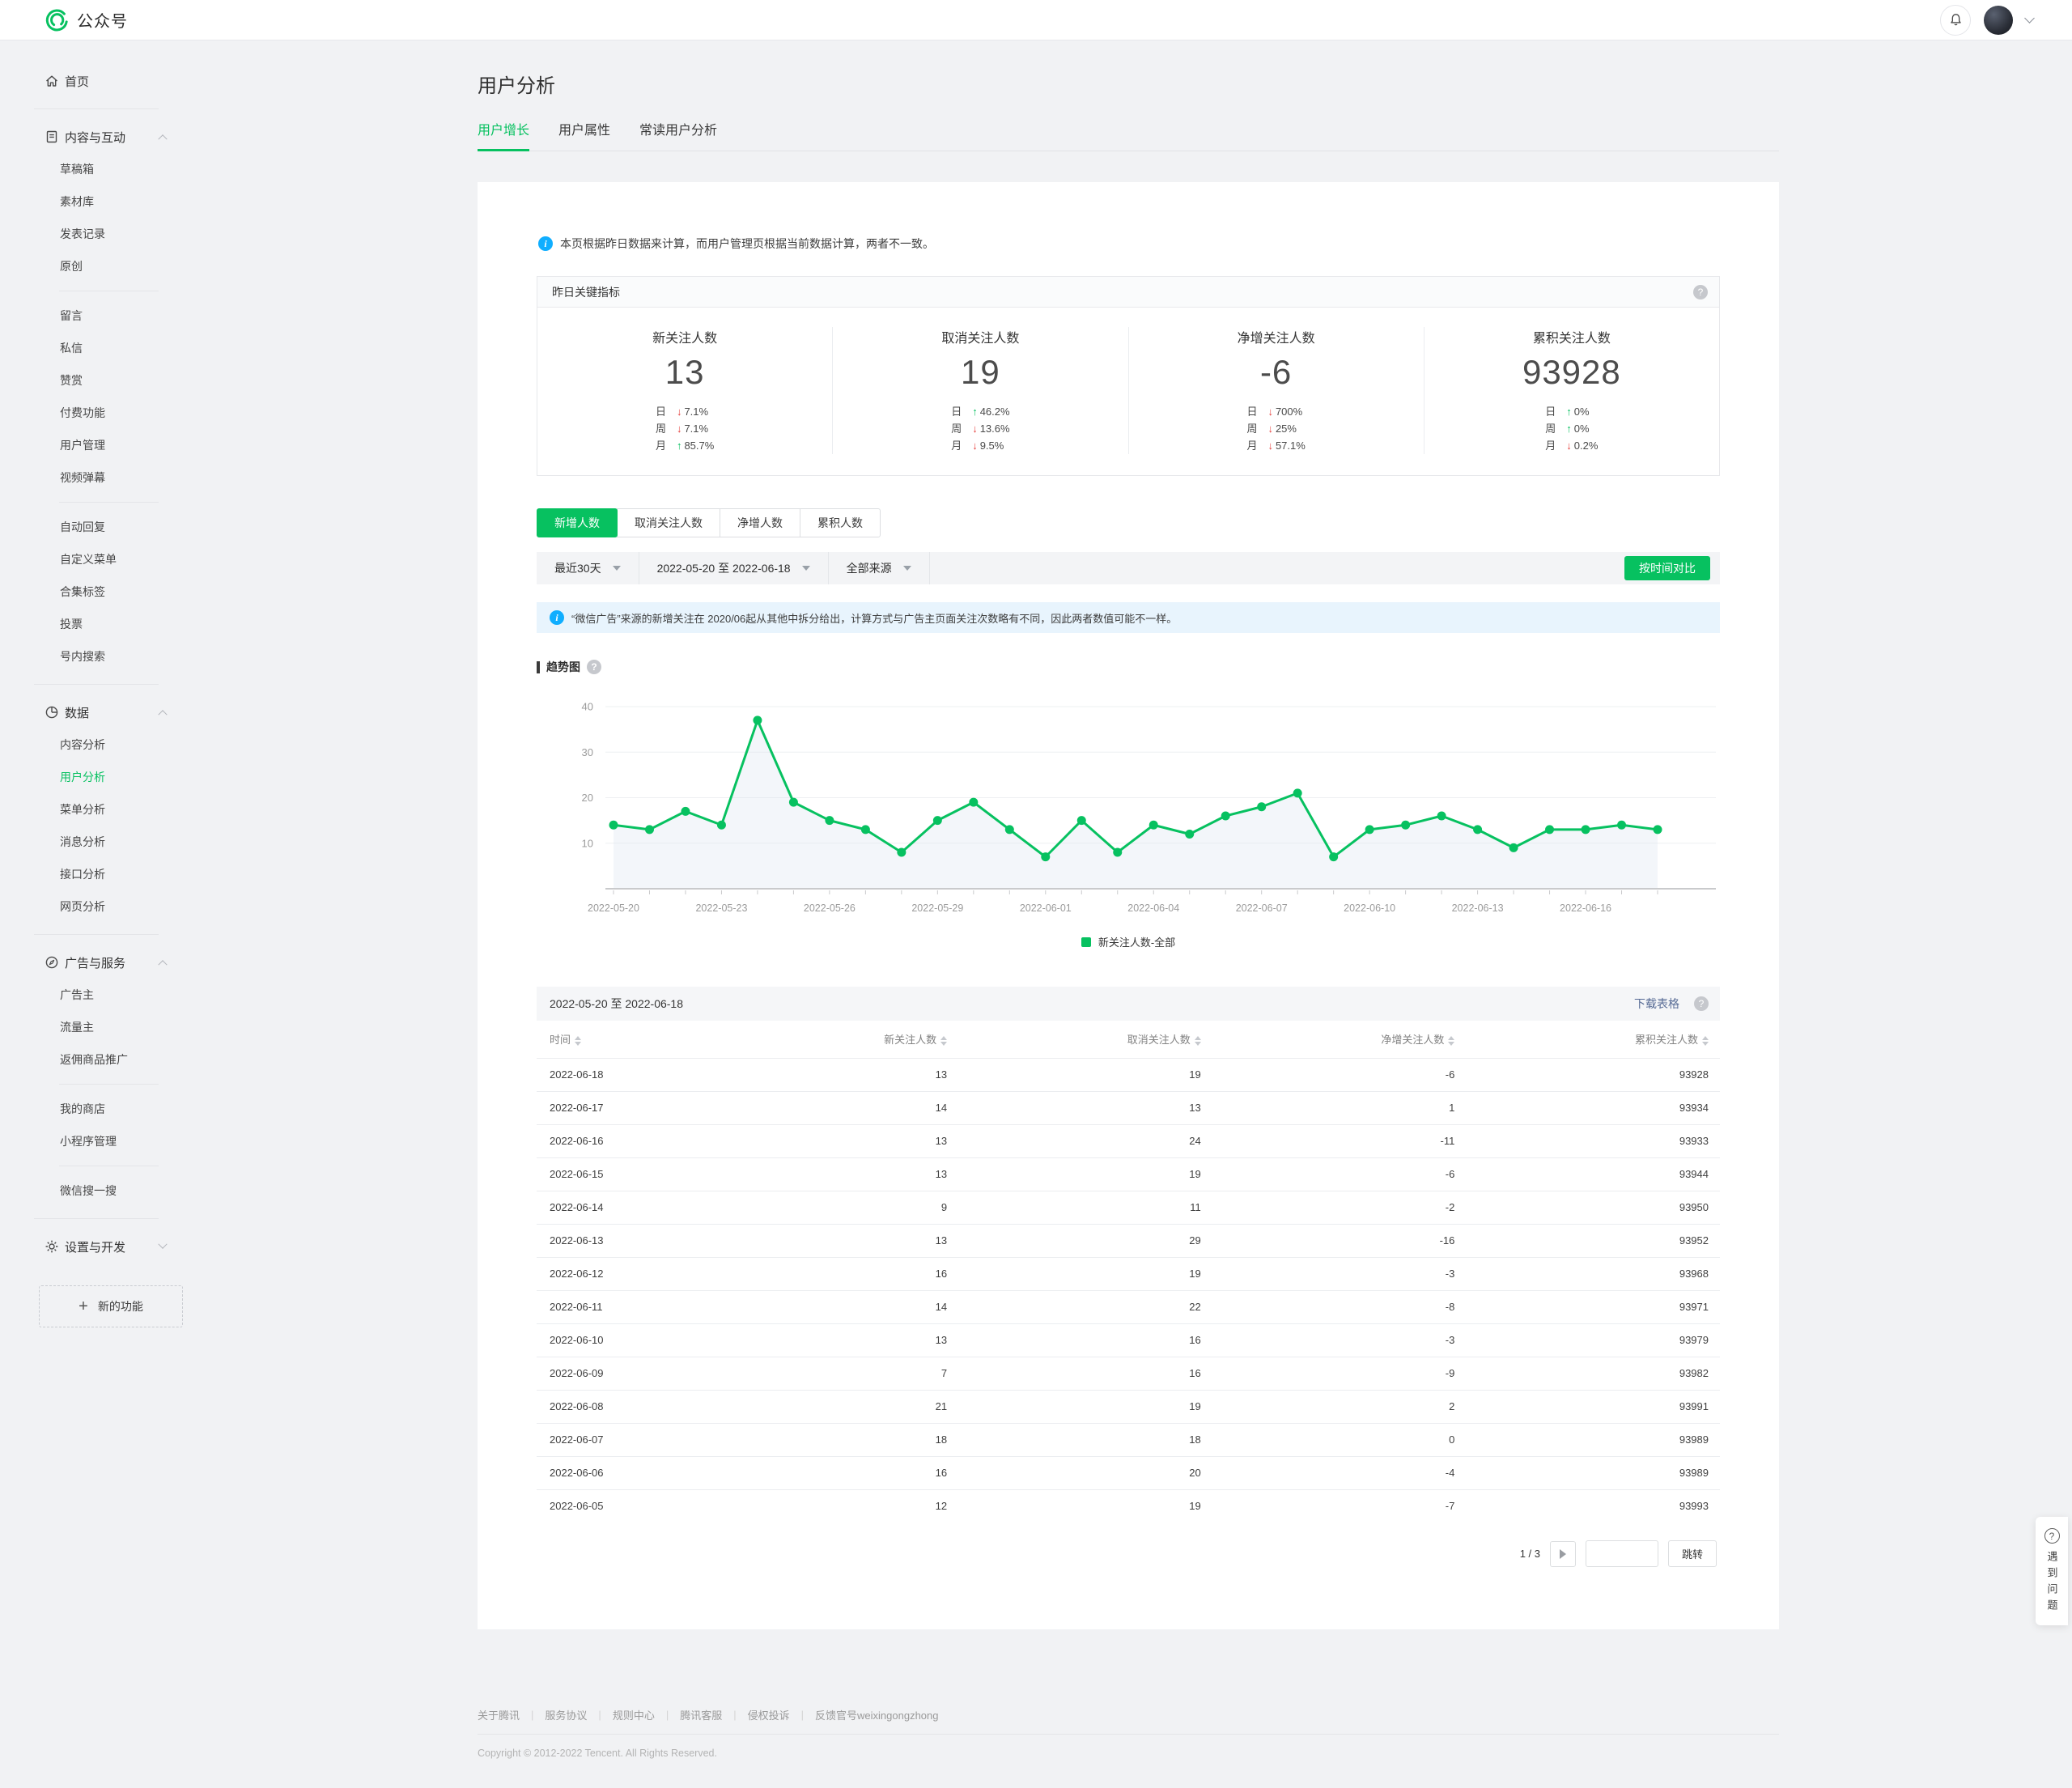 The image size is (2072, 1788). I want to click on table-cell: 93952, so click(1593, 1240).